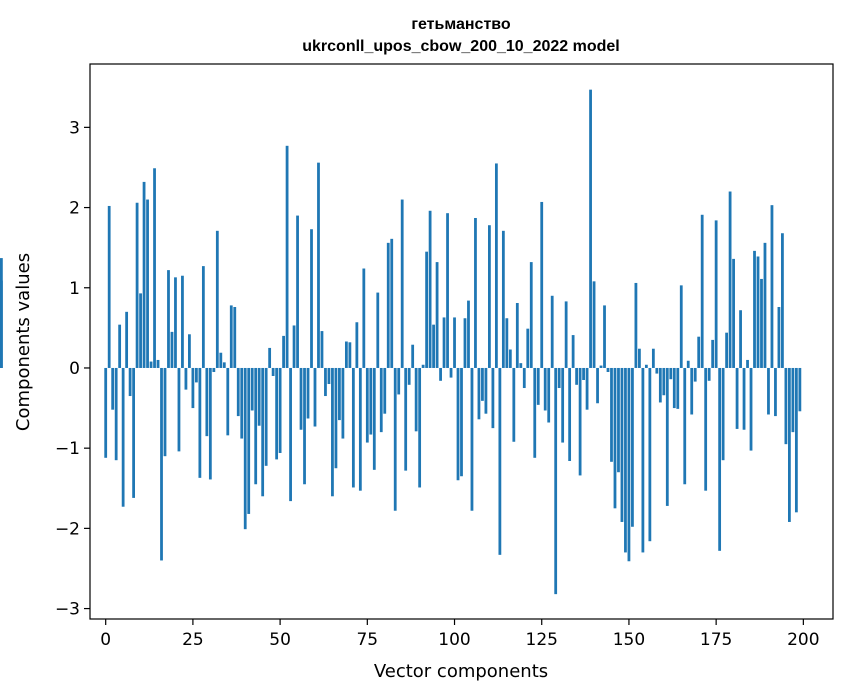  What do you see at coordinates (72, 369) in the screenshot?
I see `y-axis-ticks: −3 −2 −1 0 1 2 3` at bounding box center [72, 369].